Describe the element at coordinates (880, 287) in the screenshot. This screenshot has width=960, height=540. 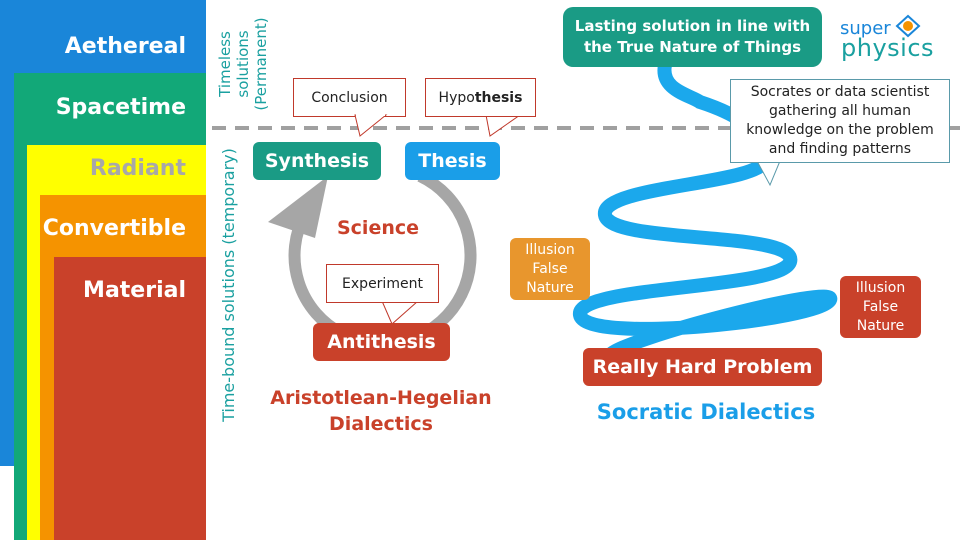
I see `illusion-right-line-1: Illusion` at that location.